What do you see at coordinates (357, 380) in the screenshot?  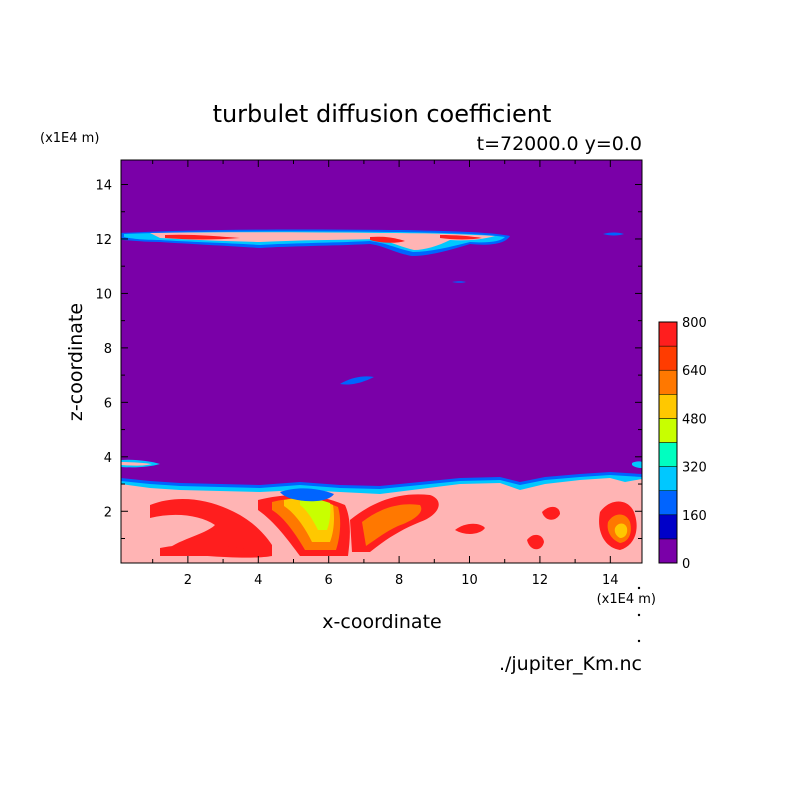 I see `mid-streak` at bounding box center [357, 380].